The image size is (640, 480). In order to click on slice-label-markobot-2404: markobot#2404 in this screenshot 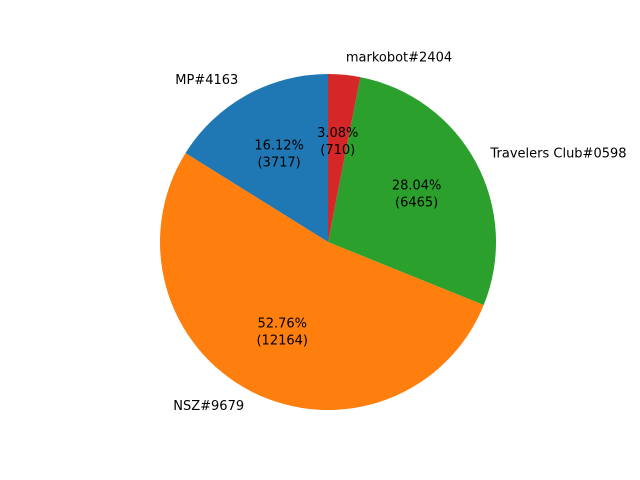, I will do `click(399, 58)`.